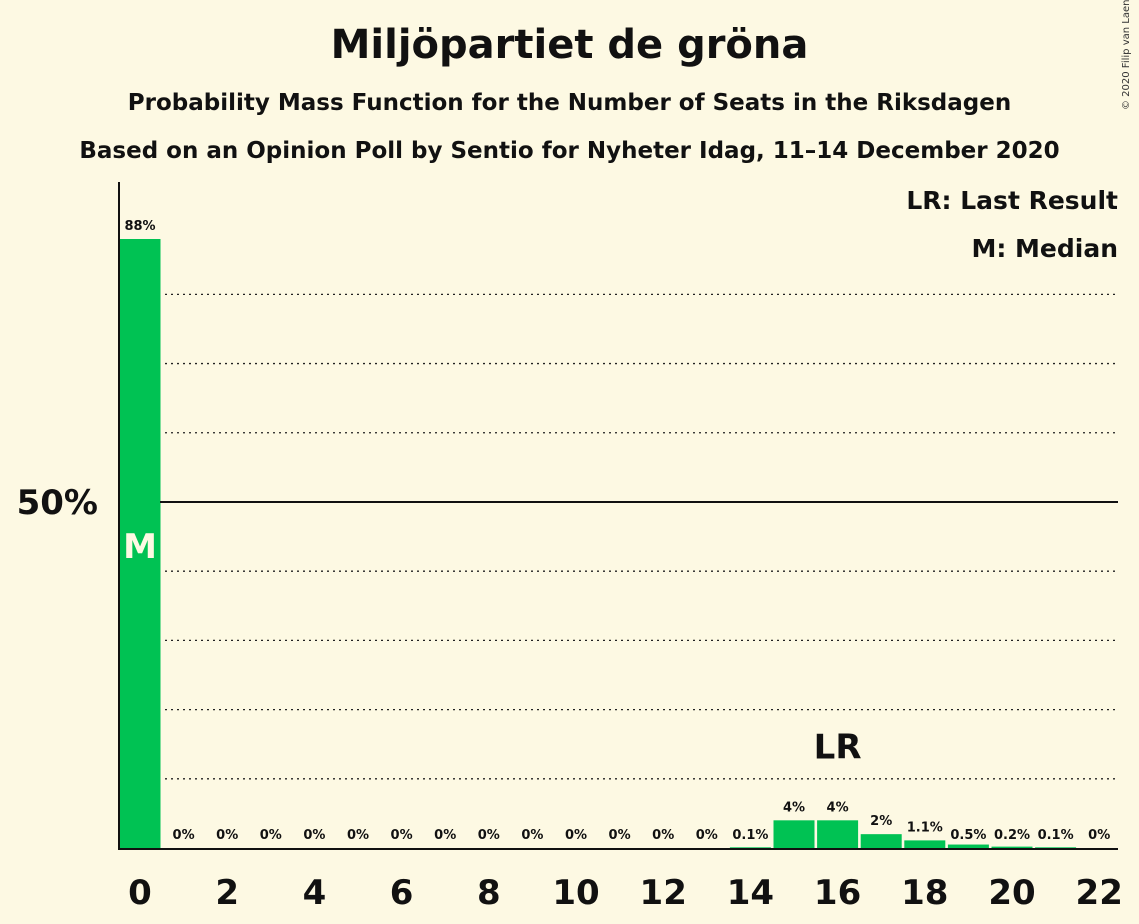 The height and width of the screenshot is (924, 1139). Describe the element at coordinates (968, 835) in the screenshot. I see `value-label-seat-19: 0.5%` at that location.